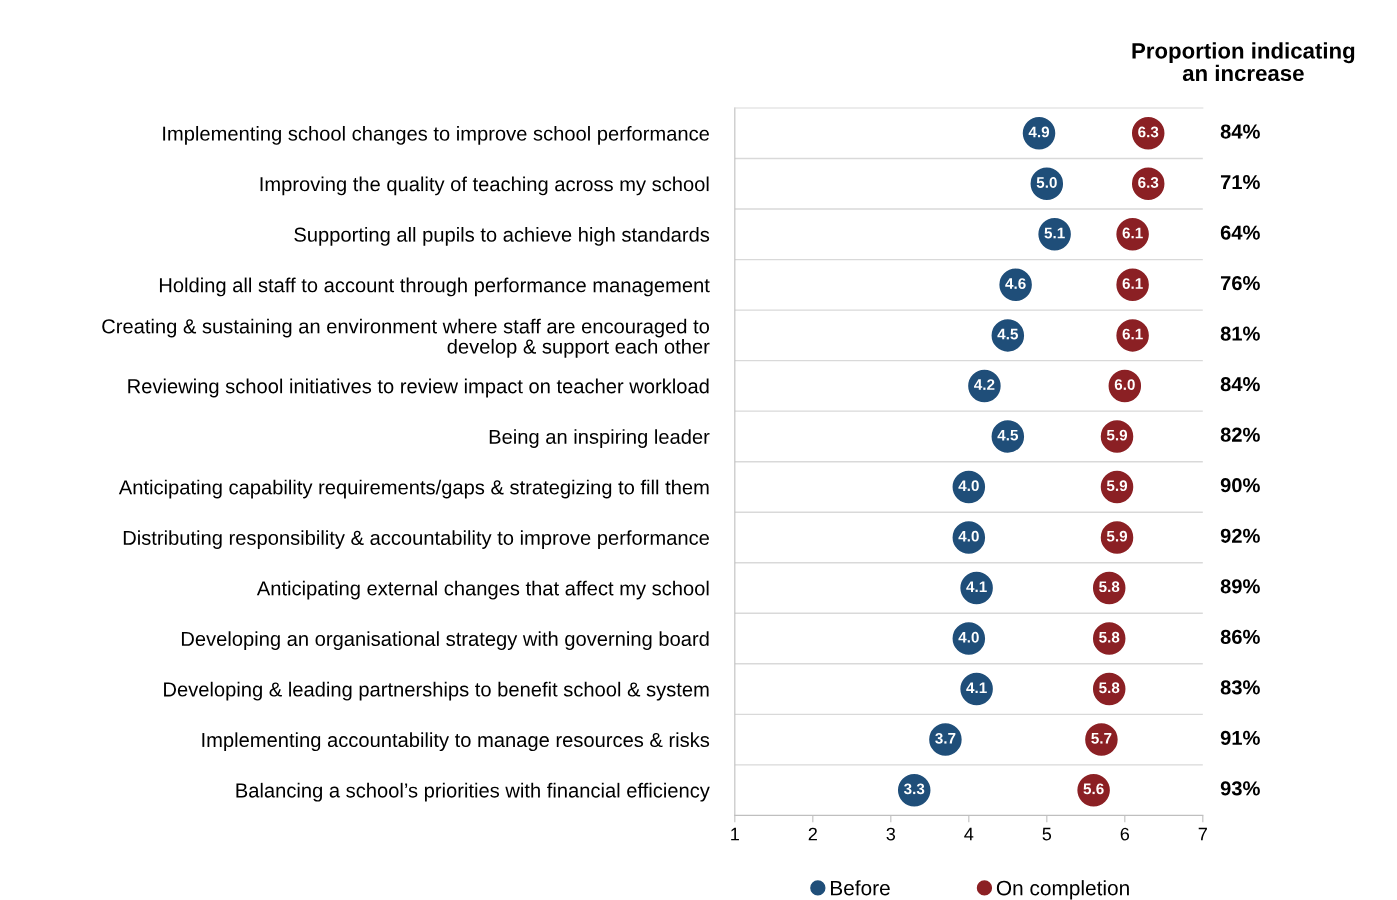 This screenshot has width=1397, height=900. I want to click on data-label: 5.6, so click(1093, 789).